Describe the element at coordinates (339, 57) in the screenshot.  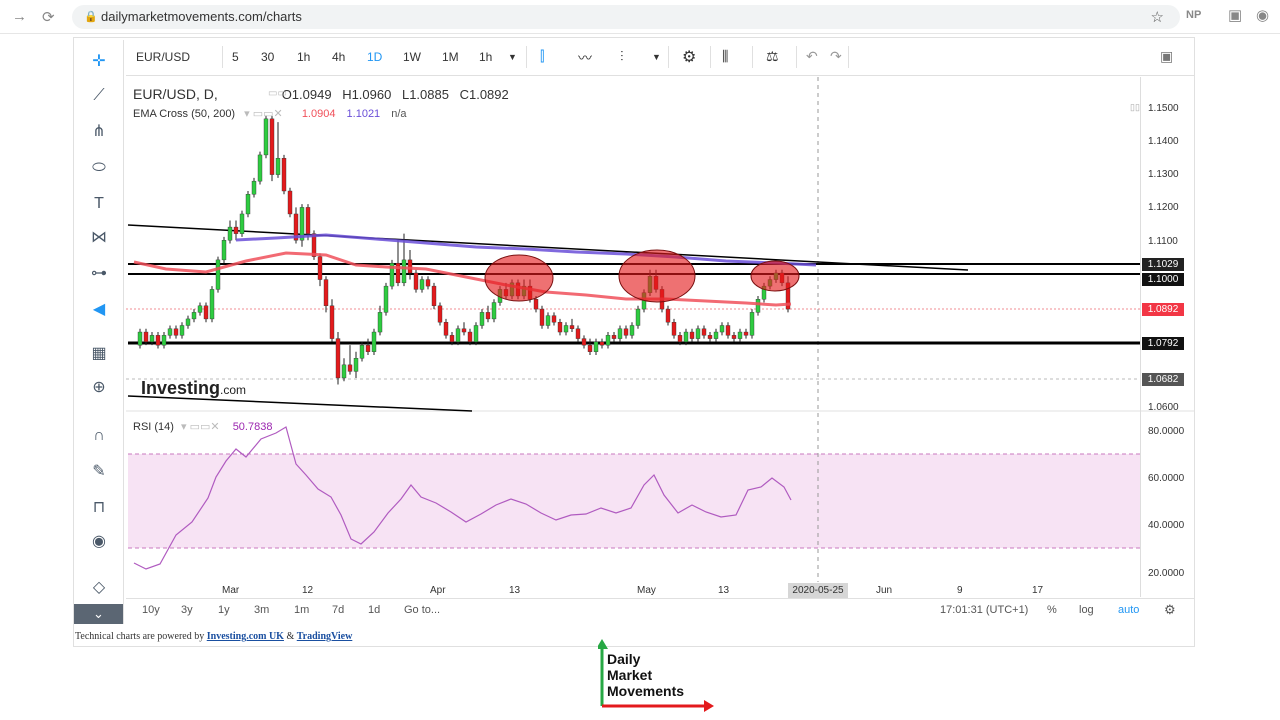
I see `interval-4h: 4h` at that location.